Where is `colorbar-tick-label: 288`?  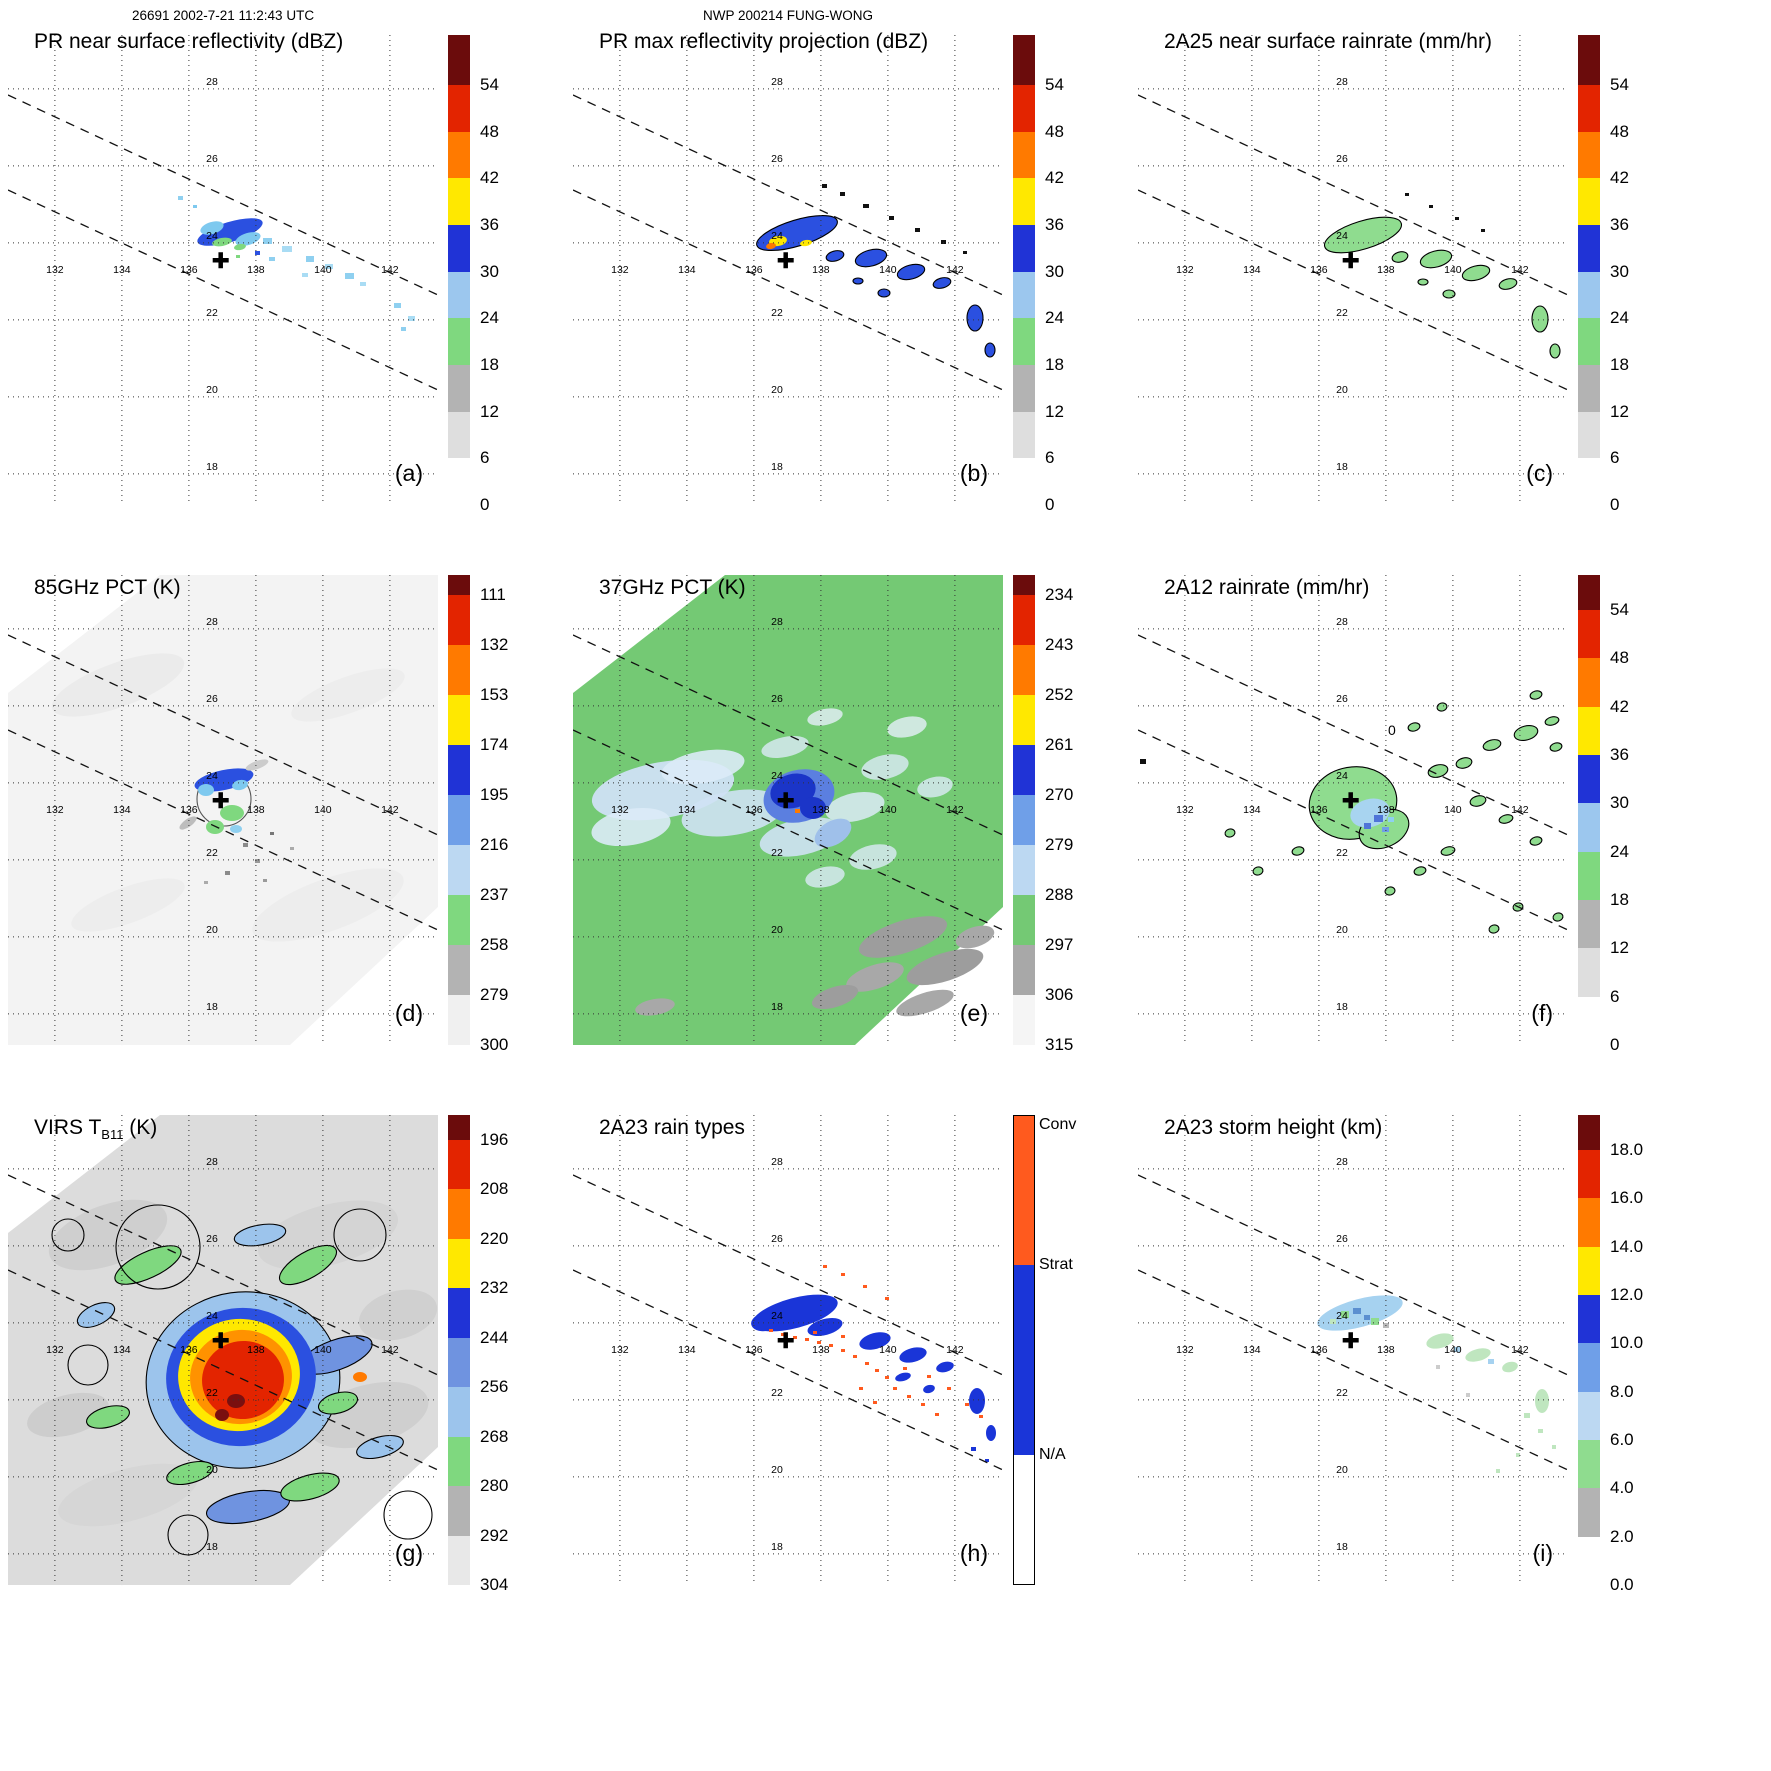
colorbar-tick-label: 288 is located at coordinates (1059, 894).